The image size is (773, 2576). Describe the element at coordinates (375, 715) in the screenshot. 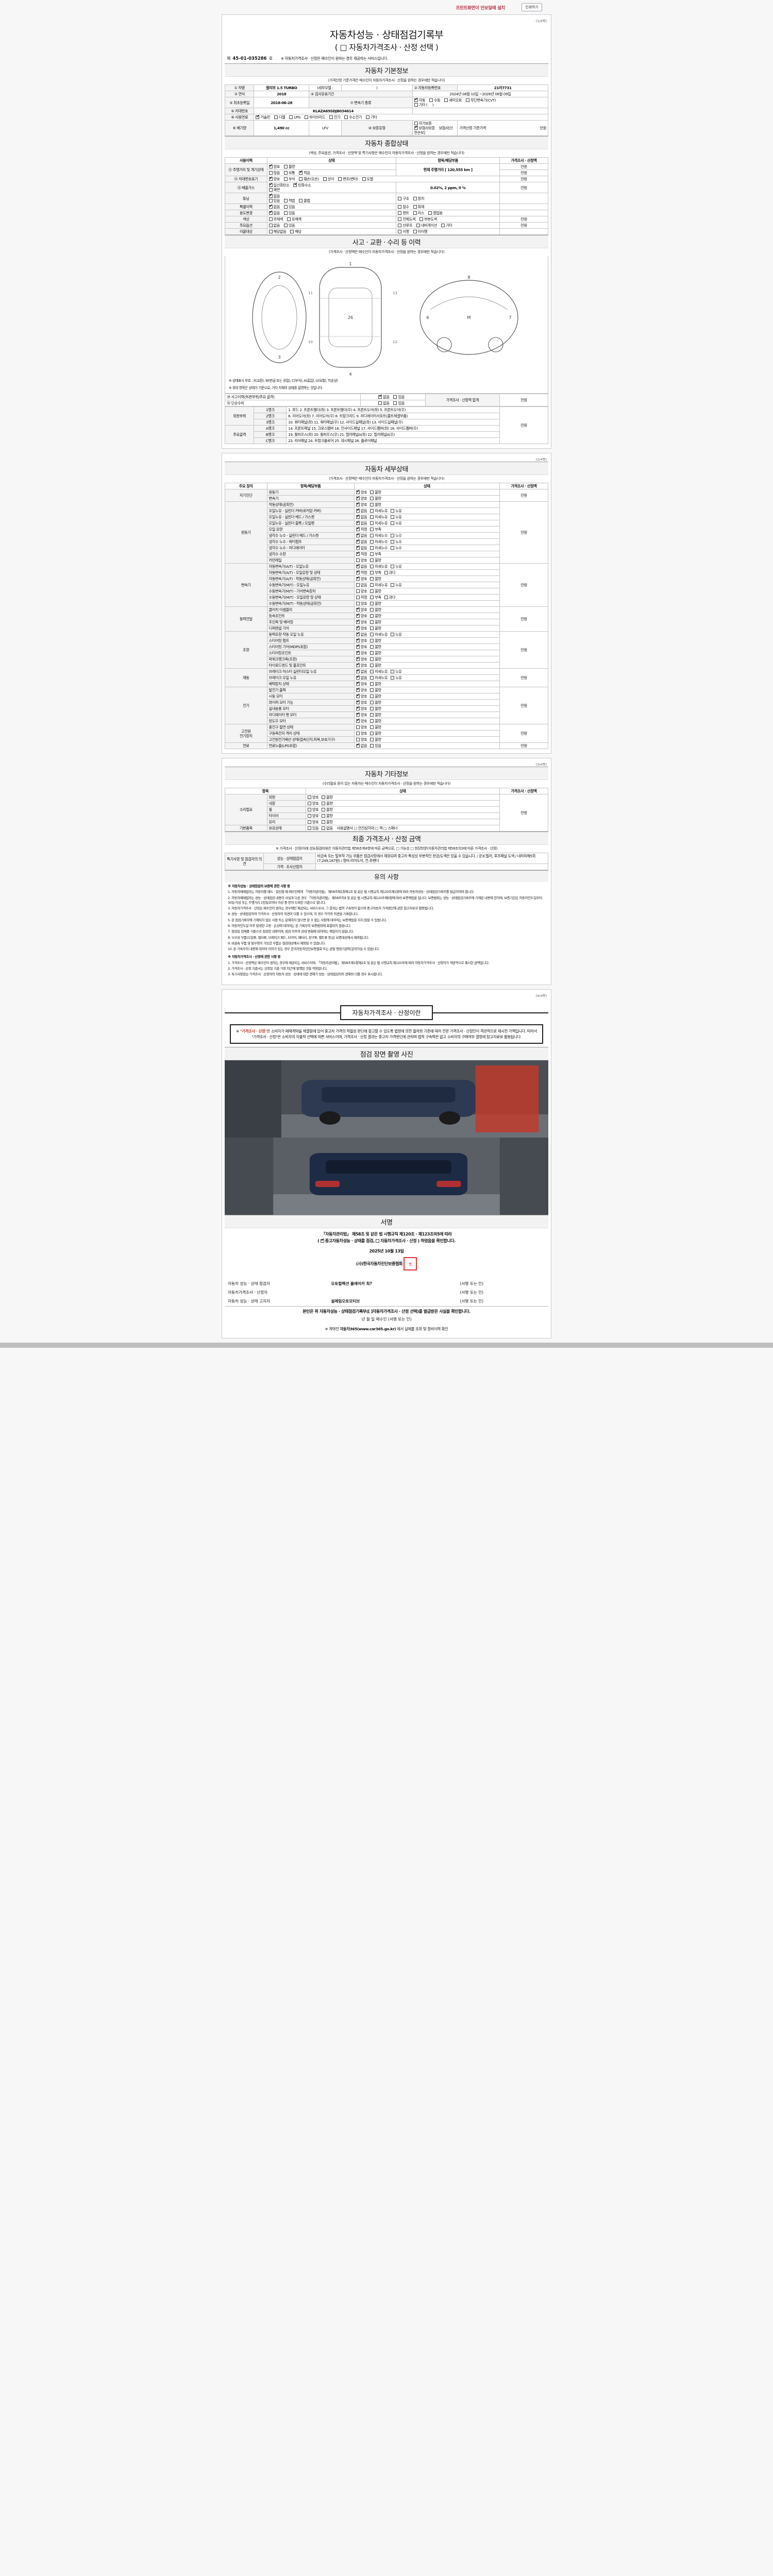

I see `checkbox-불량-6-4: 불량` at that location.